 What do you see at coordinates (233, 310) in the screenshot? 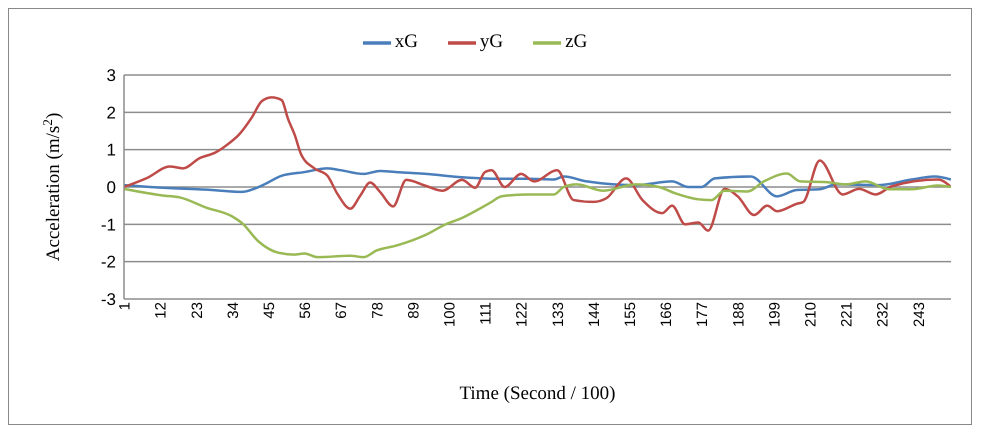
I see `x-tick-label: 34` at bounding box center [233, 310].